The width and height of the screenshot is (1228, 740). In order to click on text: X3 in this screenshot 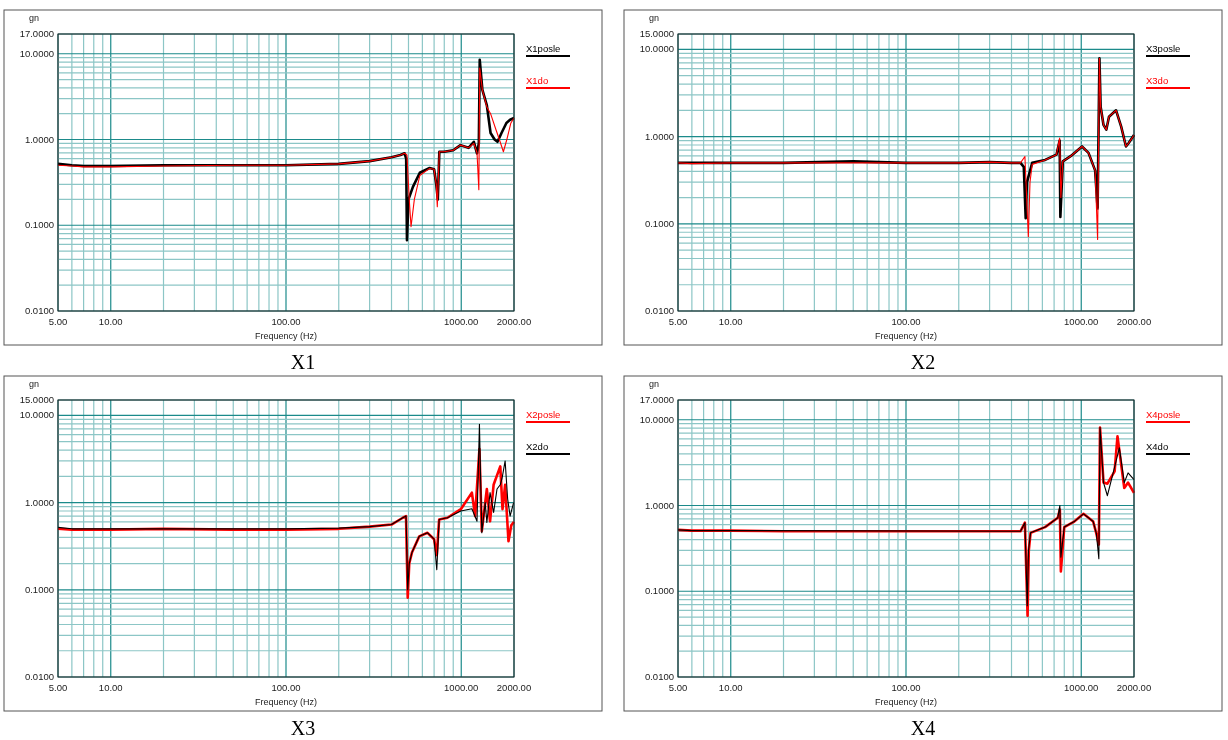, I will do `click(303, 728)`.